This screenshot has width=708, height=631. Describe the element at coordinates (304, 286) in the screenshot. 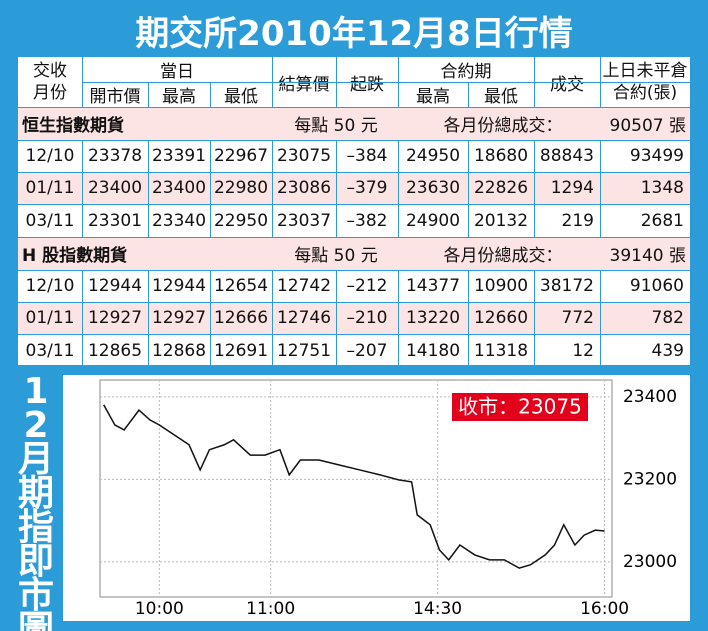

I see `table-cell: 12742` at that location.